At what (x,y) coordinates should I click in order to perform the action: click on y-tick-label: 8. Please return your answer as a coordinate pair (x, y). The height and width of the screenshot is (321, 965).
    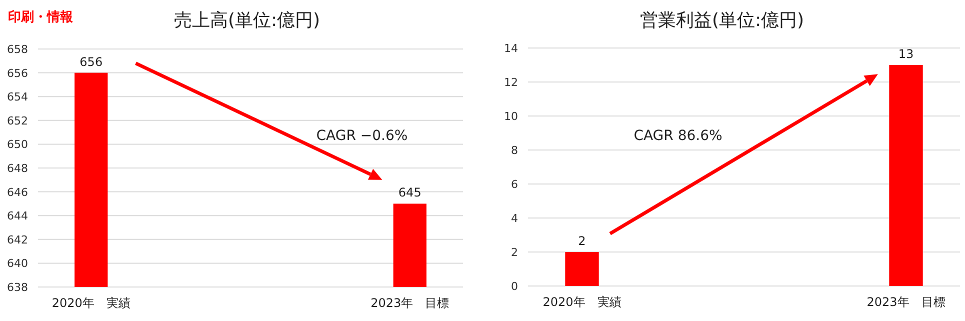
    Looking at the image, I should click on (514, 150).